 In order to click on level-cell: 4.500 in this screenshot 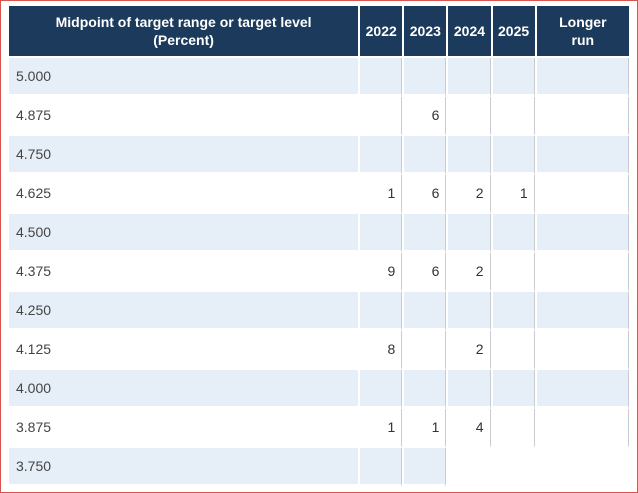, I will do `click(184, 233)`.